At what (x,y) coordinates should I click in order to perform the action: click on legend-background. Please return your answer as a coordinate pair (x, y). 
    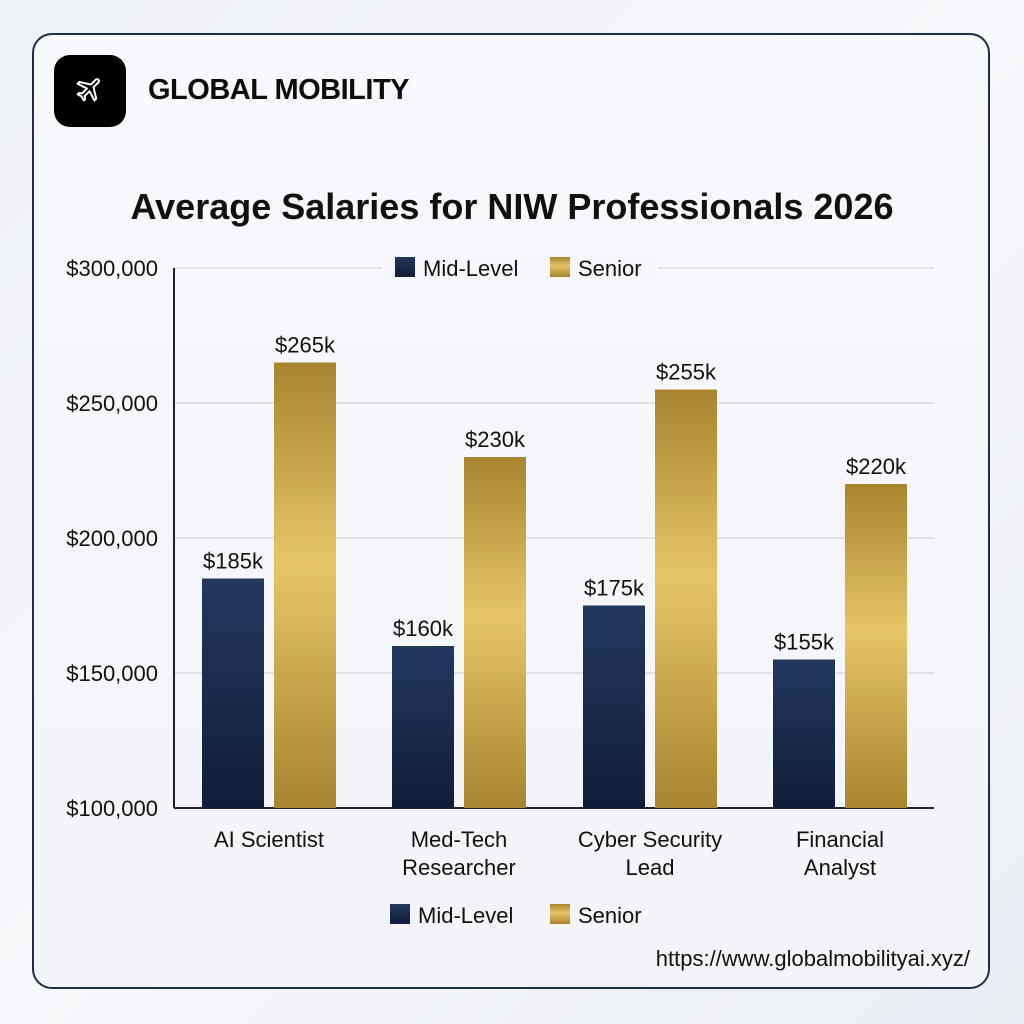
    Looking at the image, I should click on (520, 268).